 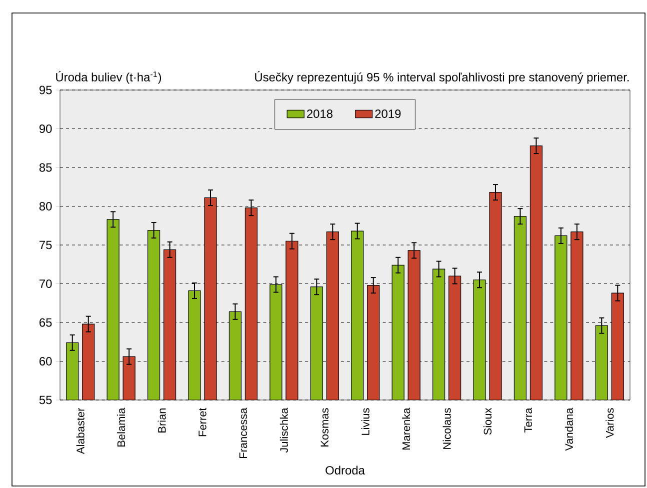 I want to click on x-tick-label: Brian, so click(x=162, y=420).